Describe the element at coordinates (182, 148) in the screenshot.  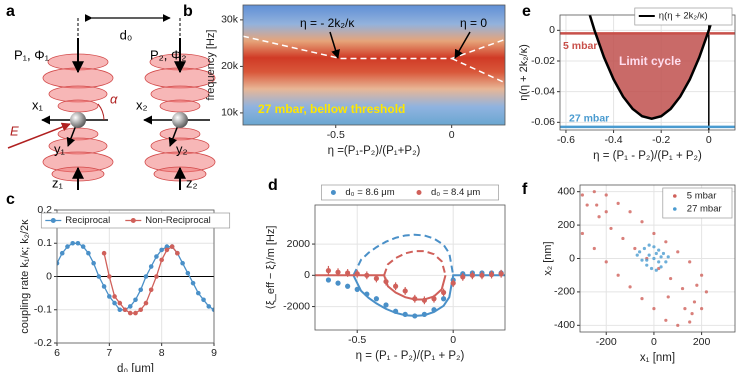
I see `axis-label: y₂` at that location.